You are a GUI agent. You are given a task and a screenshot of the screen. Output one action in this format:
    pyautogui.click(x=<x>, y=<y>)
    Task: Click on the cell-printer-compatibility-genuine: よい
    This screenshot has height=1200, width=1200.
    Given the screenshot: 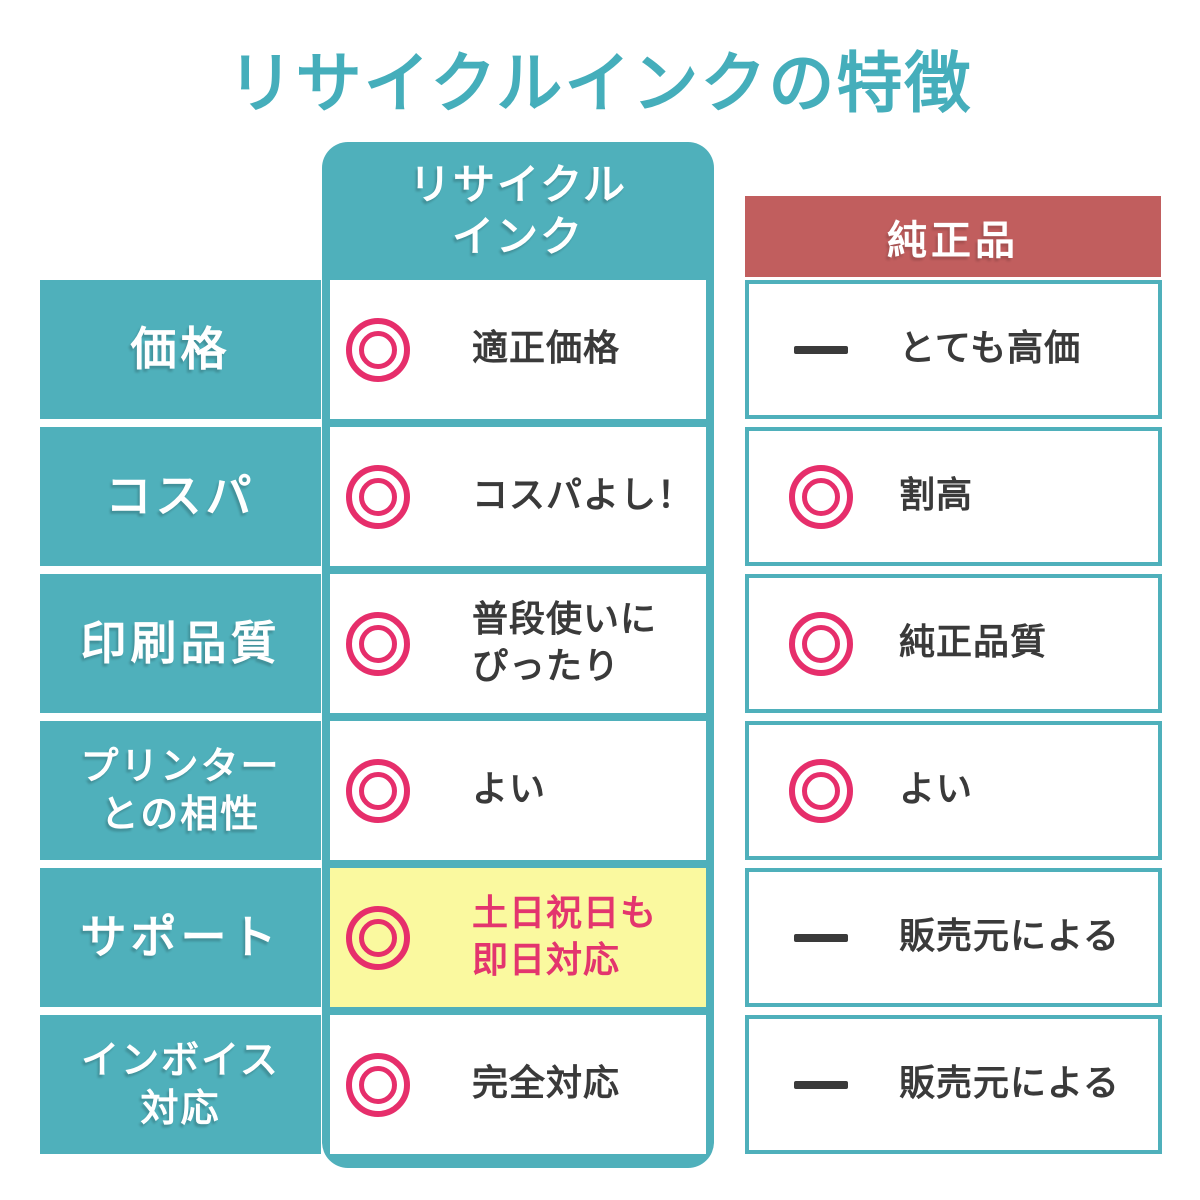 What is the action you would take?
    pyautogui.click(x=953, y=790)
    